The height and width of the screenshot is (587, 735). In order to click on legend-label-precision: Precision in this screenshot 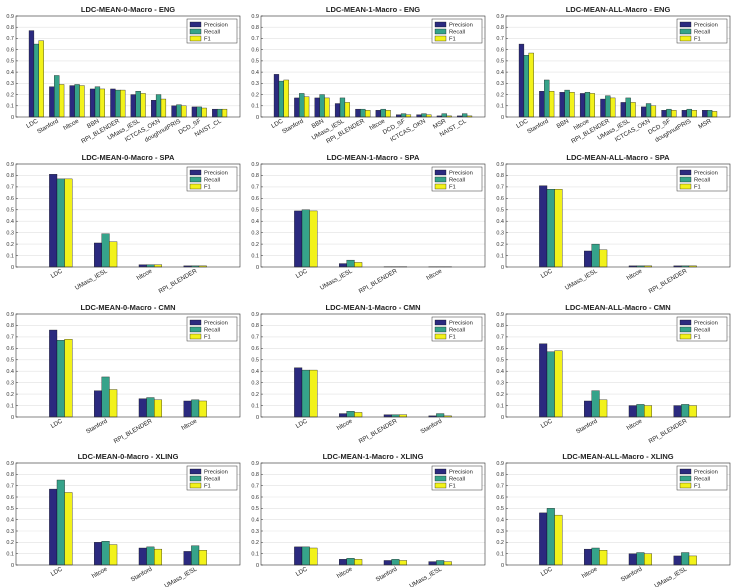, I will do `click(461, 324)`.